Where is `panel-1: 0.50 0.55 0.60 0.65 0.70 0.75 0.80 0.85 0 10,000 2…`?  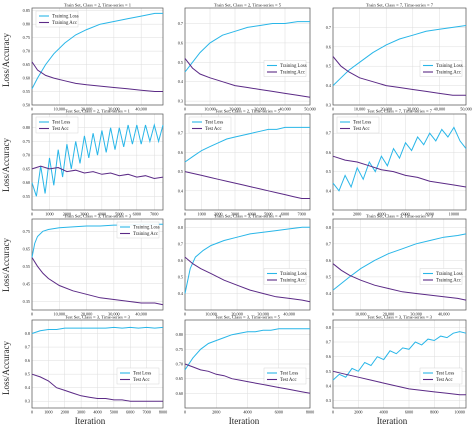
panel-1: 0.50 0.55 0.60 0.65 0.70 0.75 0.80 0.85 0 10,000 2… is located at coordinates (93, 58).